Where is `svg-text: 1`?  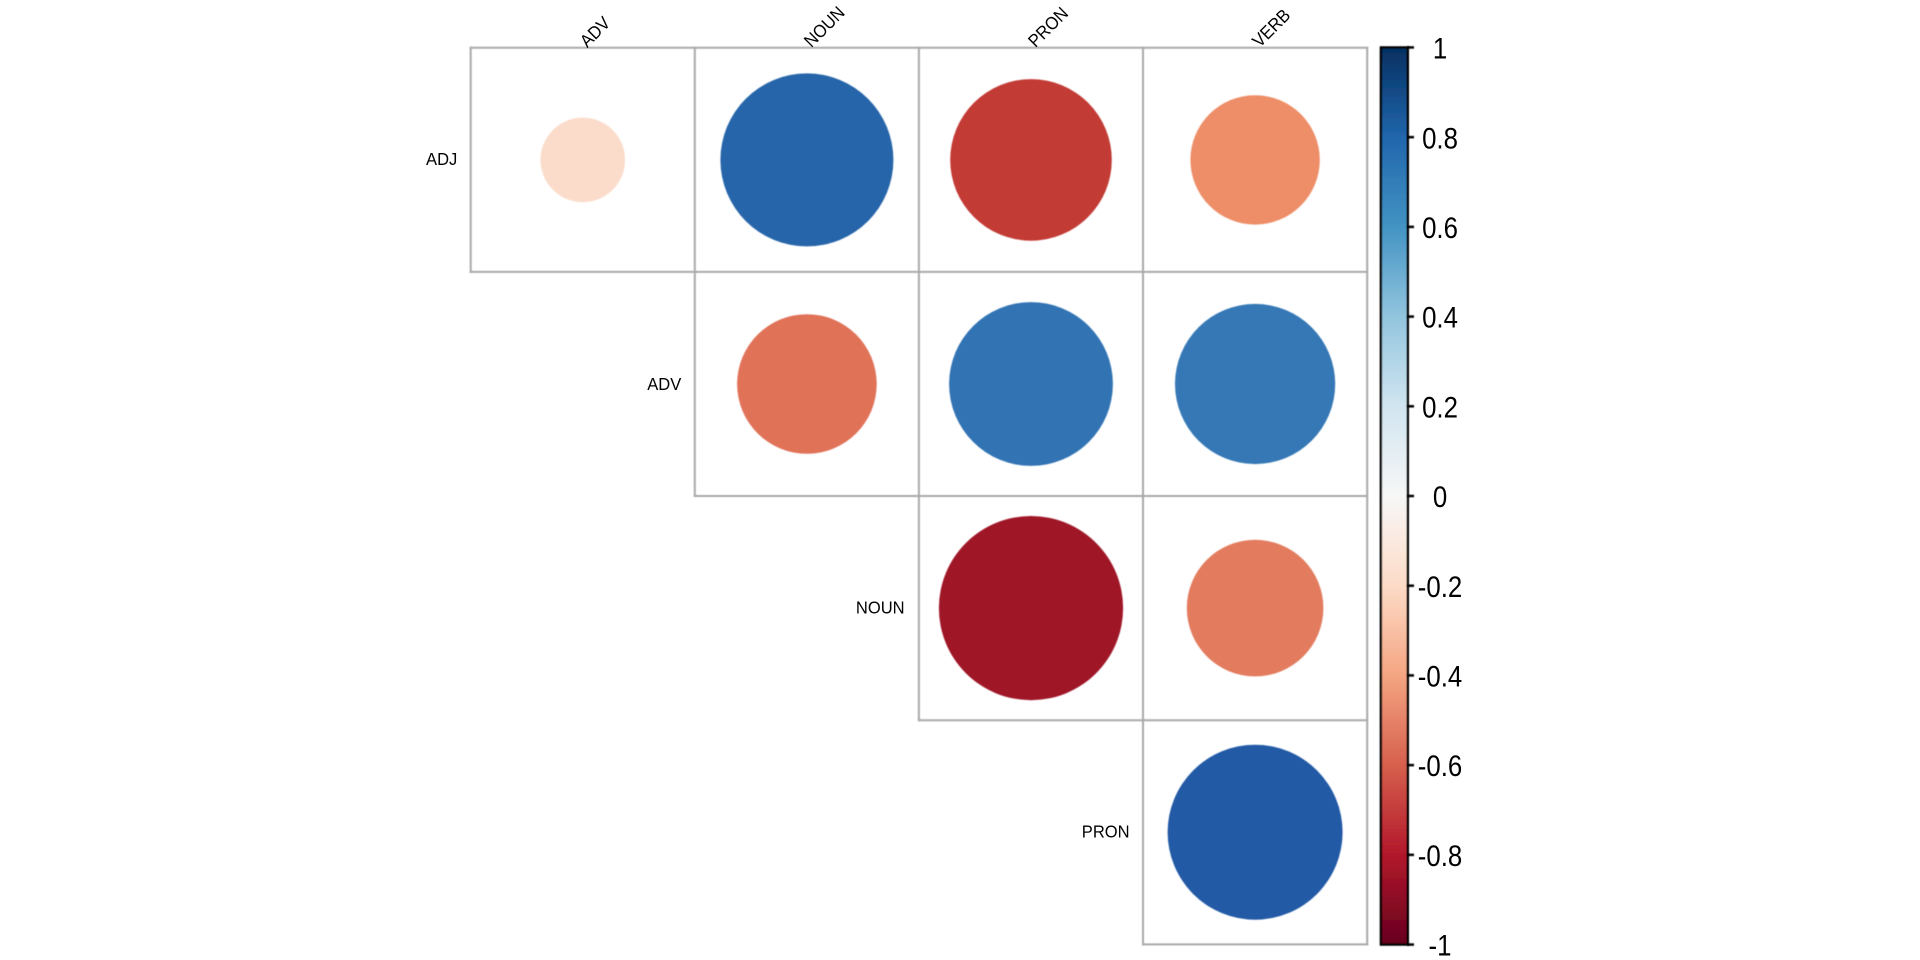
svg-text: 1 is located at coordinates (1440, 48).